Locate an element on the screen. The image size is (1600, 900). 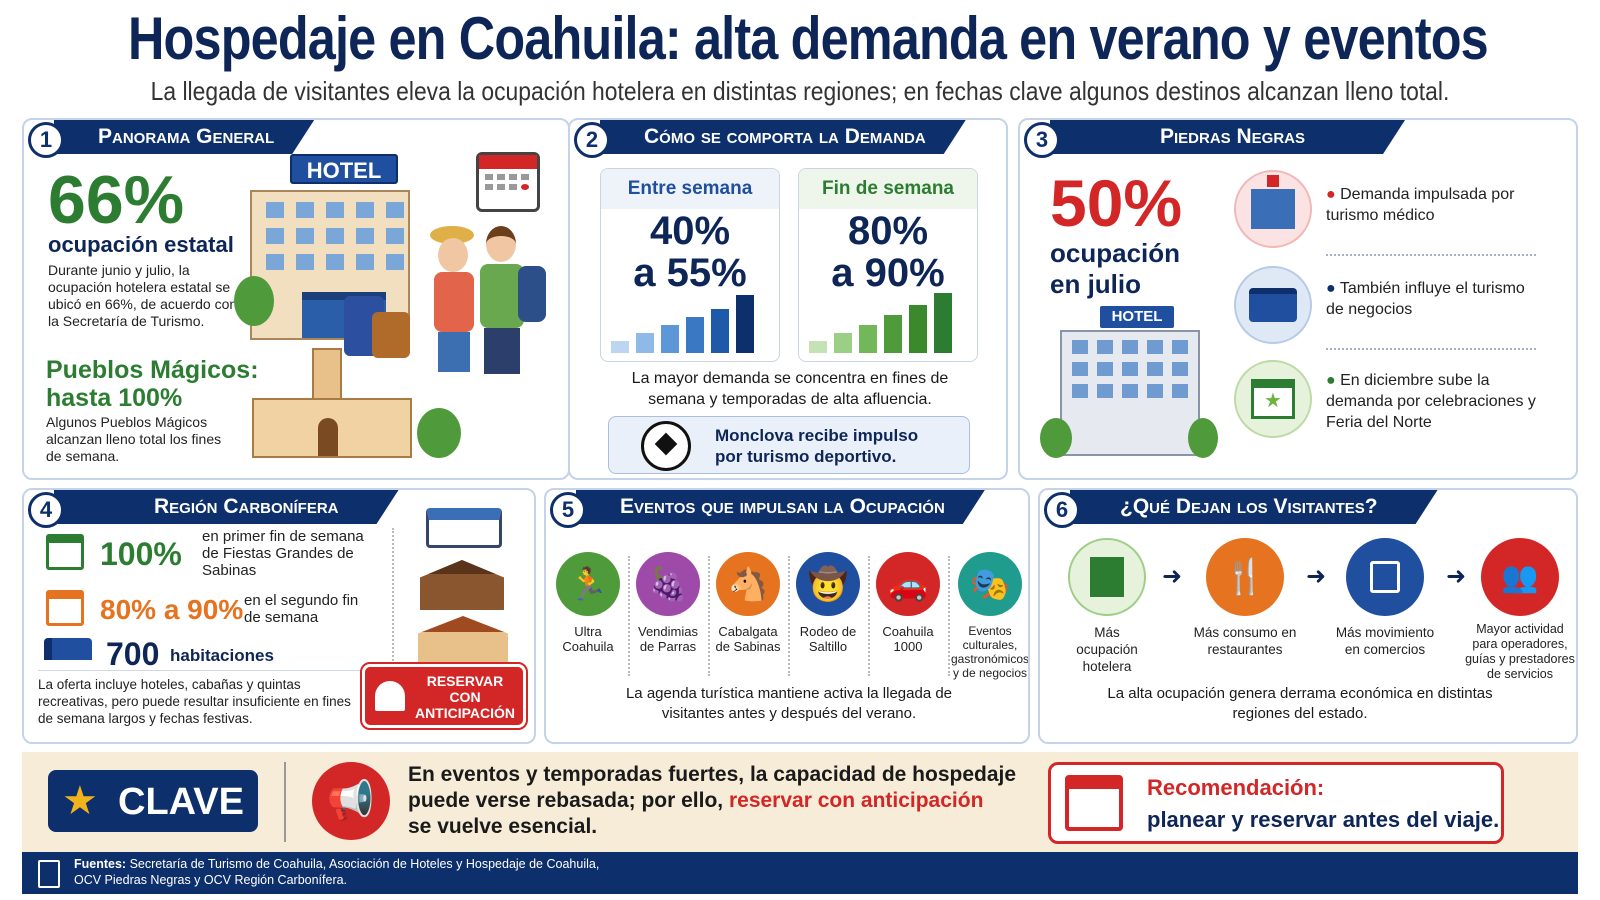
benefit-hotel: Más ocupación hotelera is located at coordinates (1107, 606).